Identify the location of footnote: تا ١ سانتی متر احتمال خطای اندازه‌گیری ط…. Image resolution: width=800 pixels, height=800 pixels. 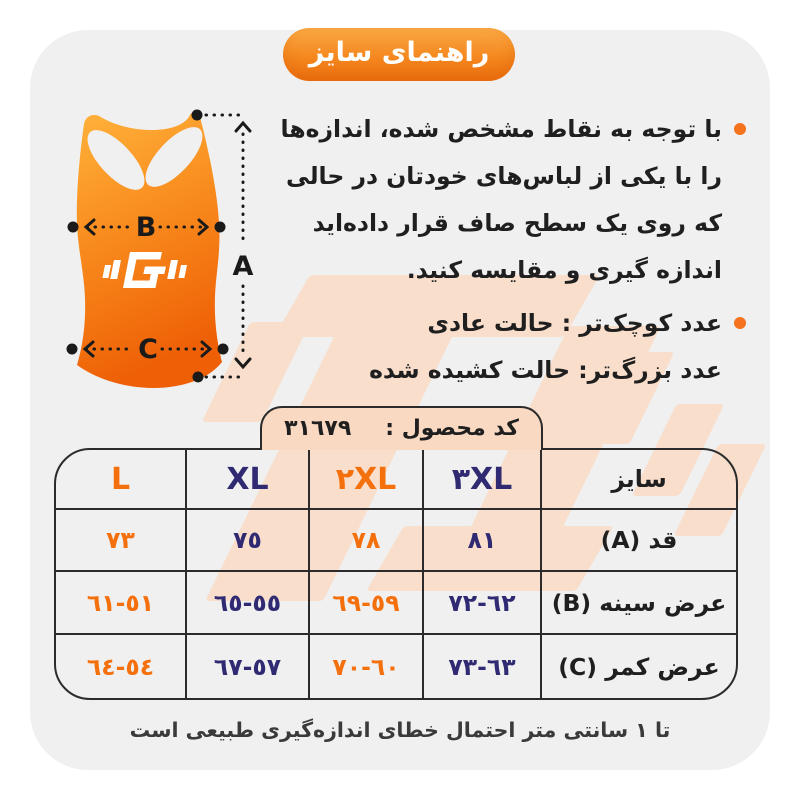
(400, 730).